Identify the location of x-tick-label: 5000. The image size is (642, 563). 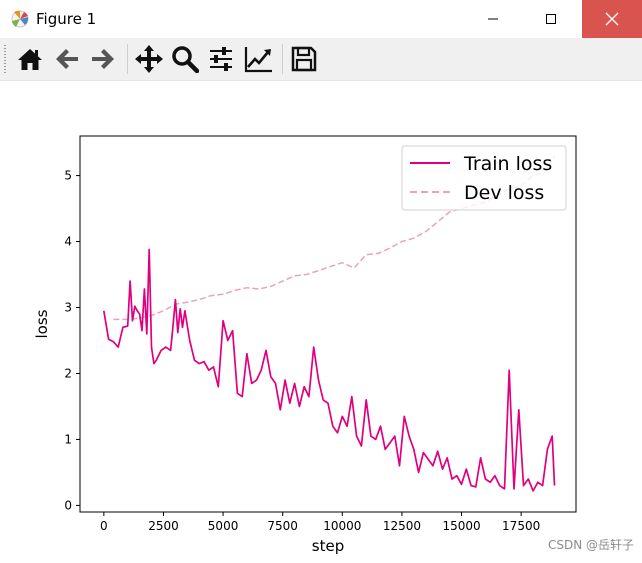
(223, 526).